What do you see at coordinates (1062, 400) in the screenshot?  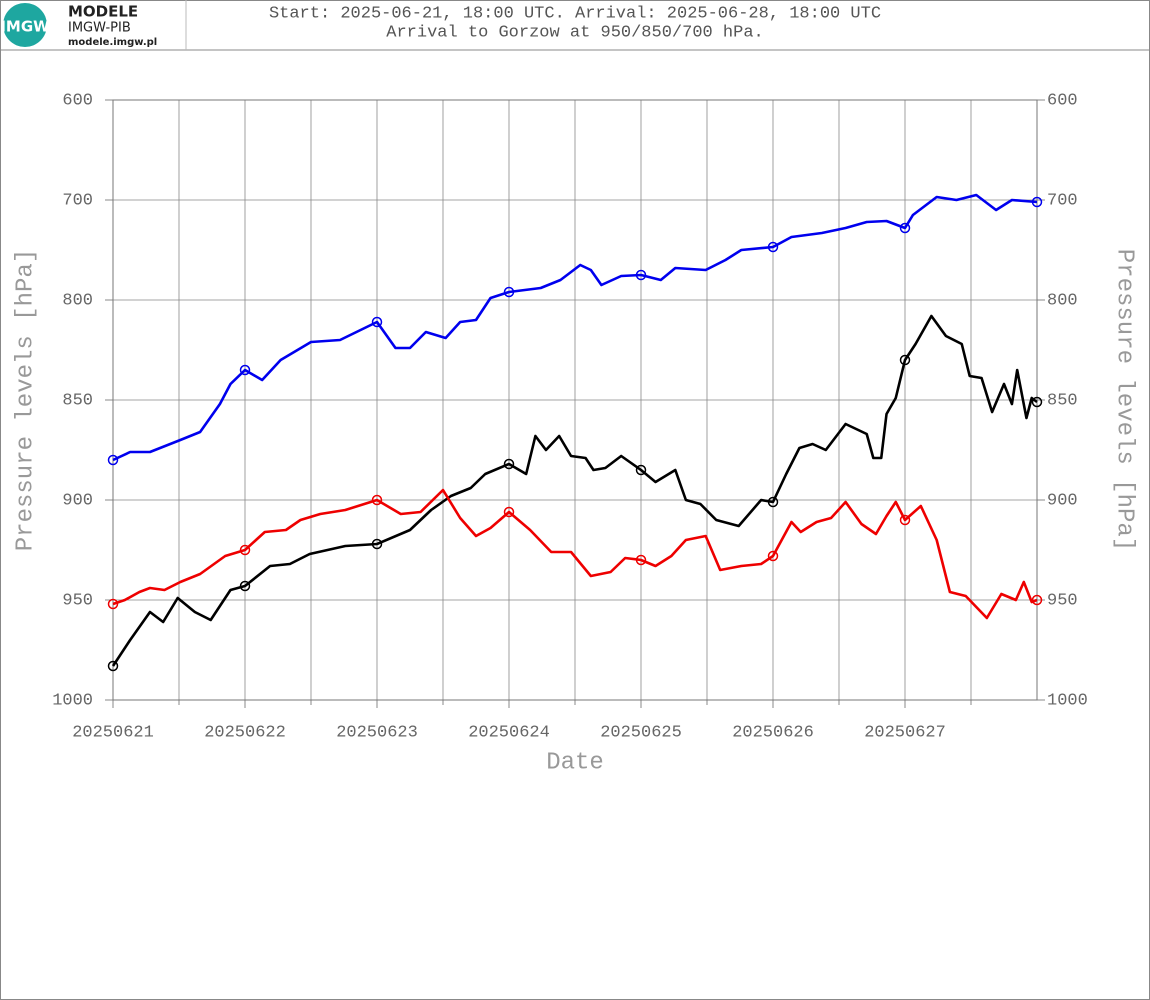 I see `y2-tick-label: 850` at bounding box center [1062, 400].